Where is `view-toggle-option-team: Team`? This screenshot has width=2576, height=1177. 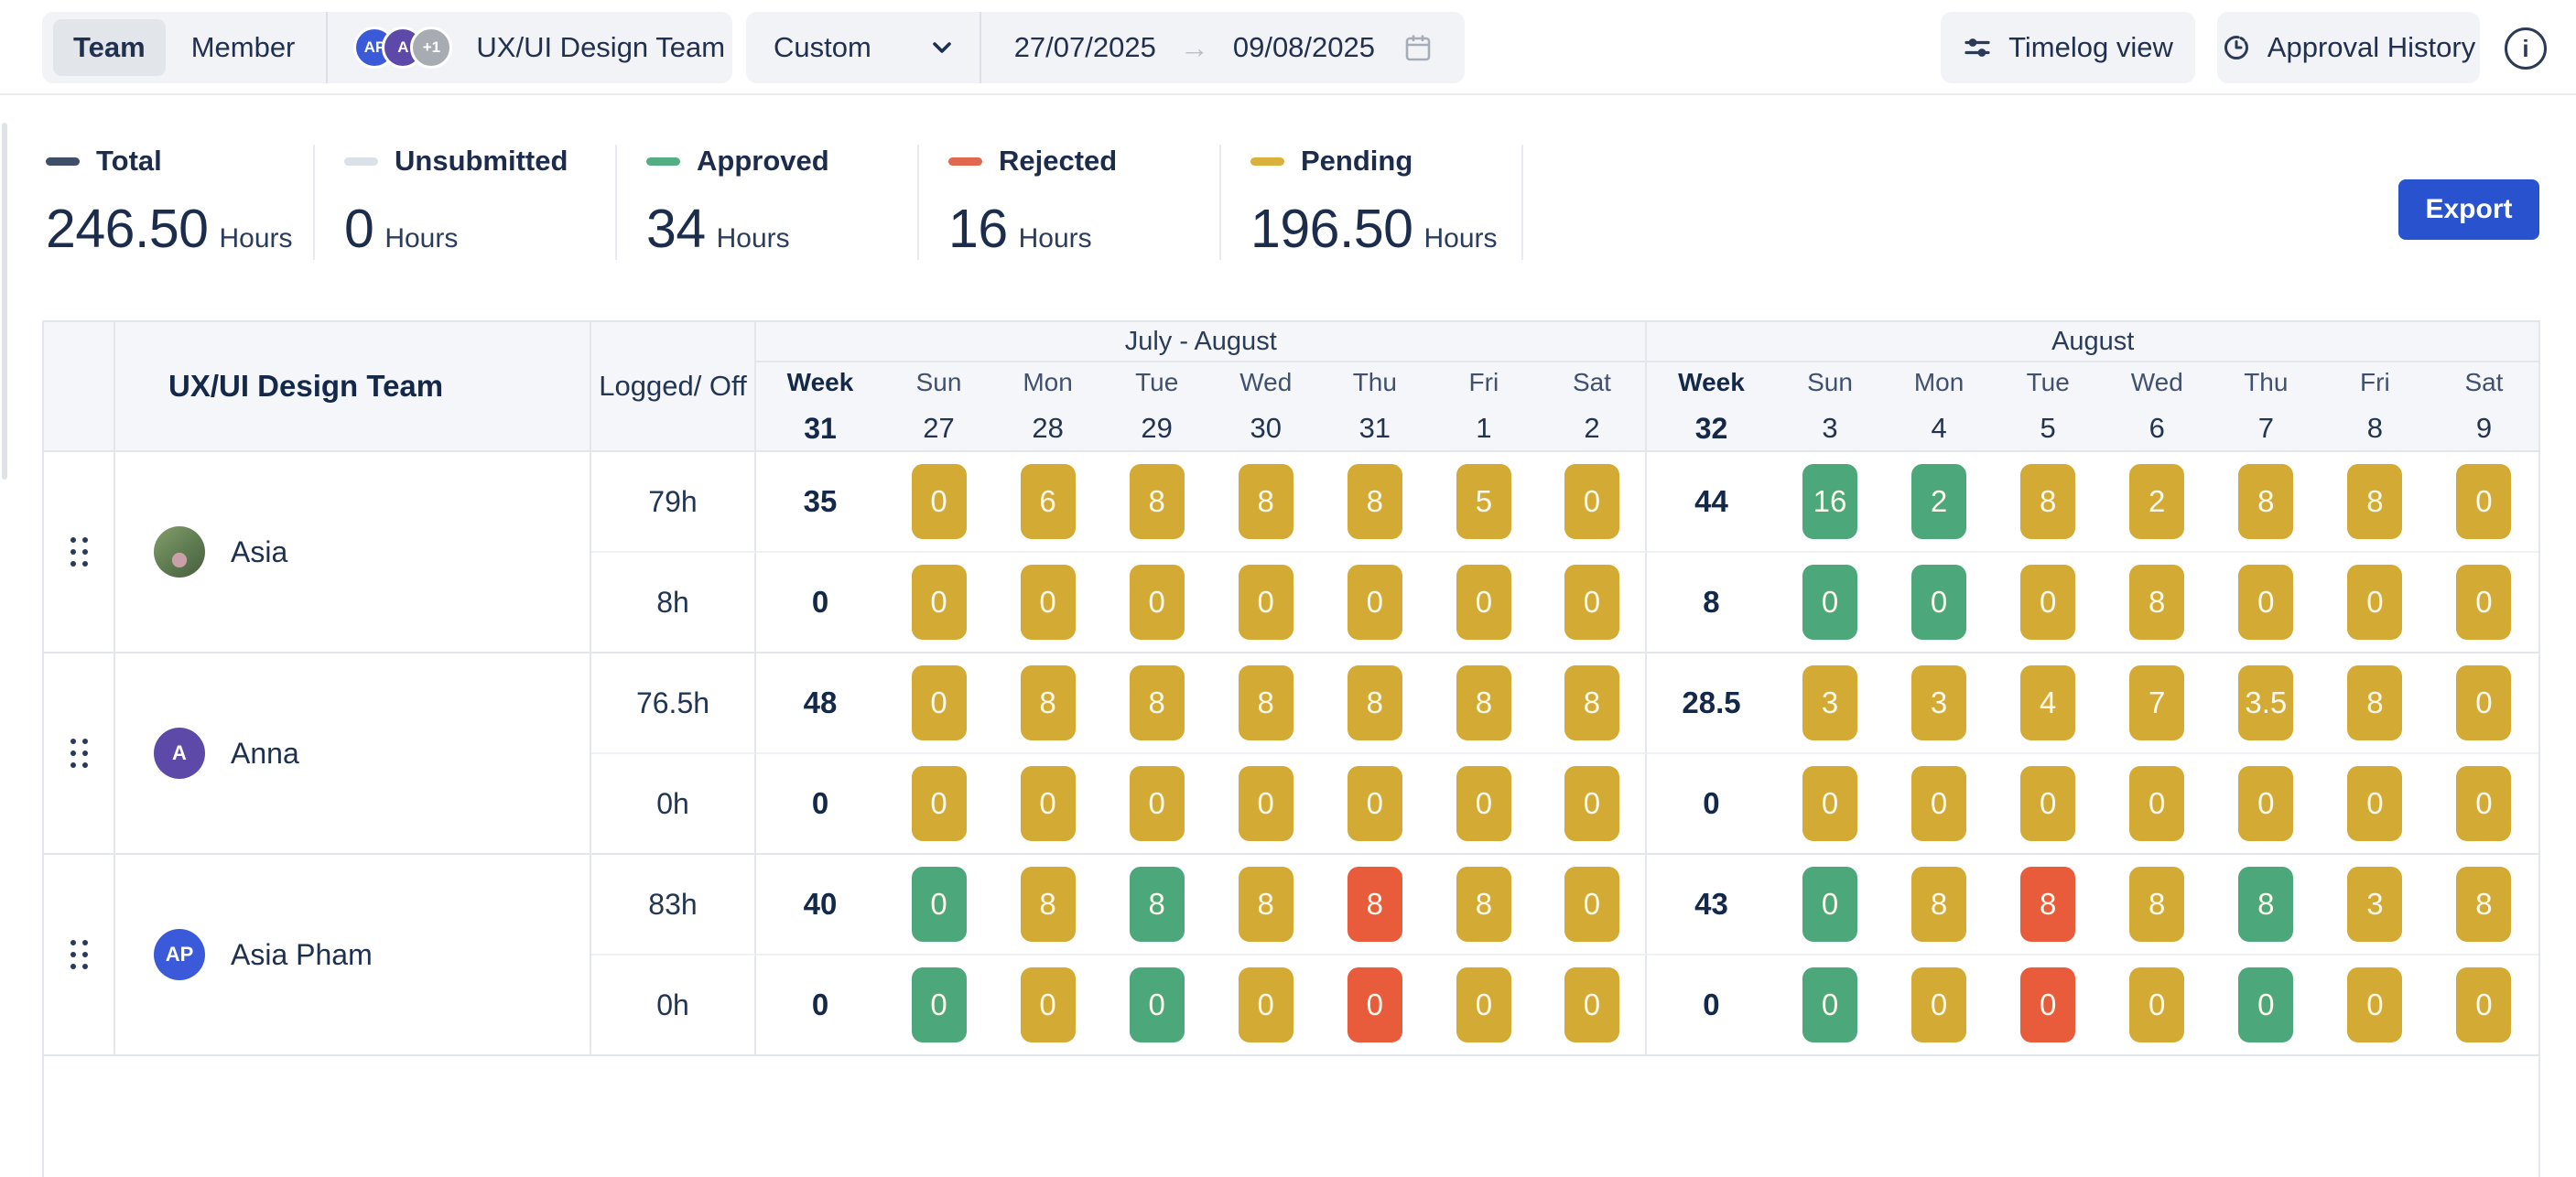 view-toggle-option-team: Team is located at coordinates (110, 47).